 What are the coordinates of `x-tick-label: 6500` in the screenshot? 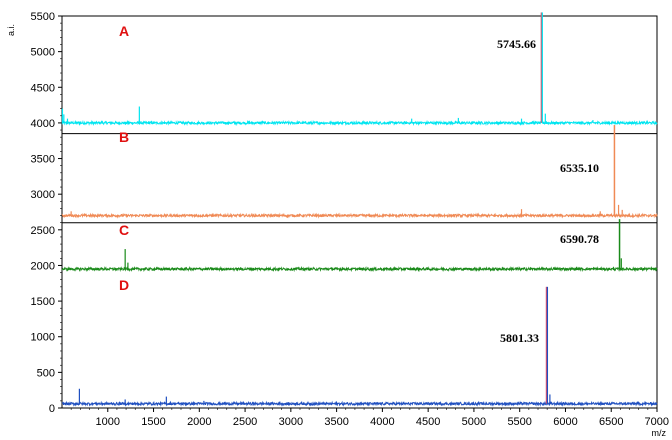 It's located at (611, 422).